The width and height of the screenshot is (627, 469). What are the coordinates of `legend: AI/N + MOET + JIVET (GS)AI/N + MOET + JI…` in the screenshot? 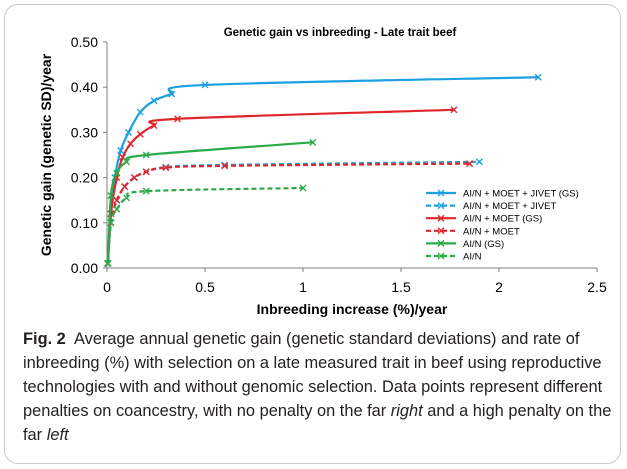 It's located at (502, 226).